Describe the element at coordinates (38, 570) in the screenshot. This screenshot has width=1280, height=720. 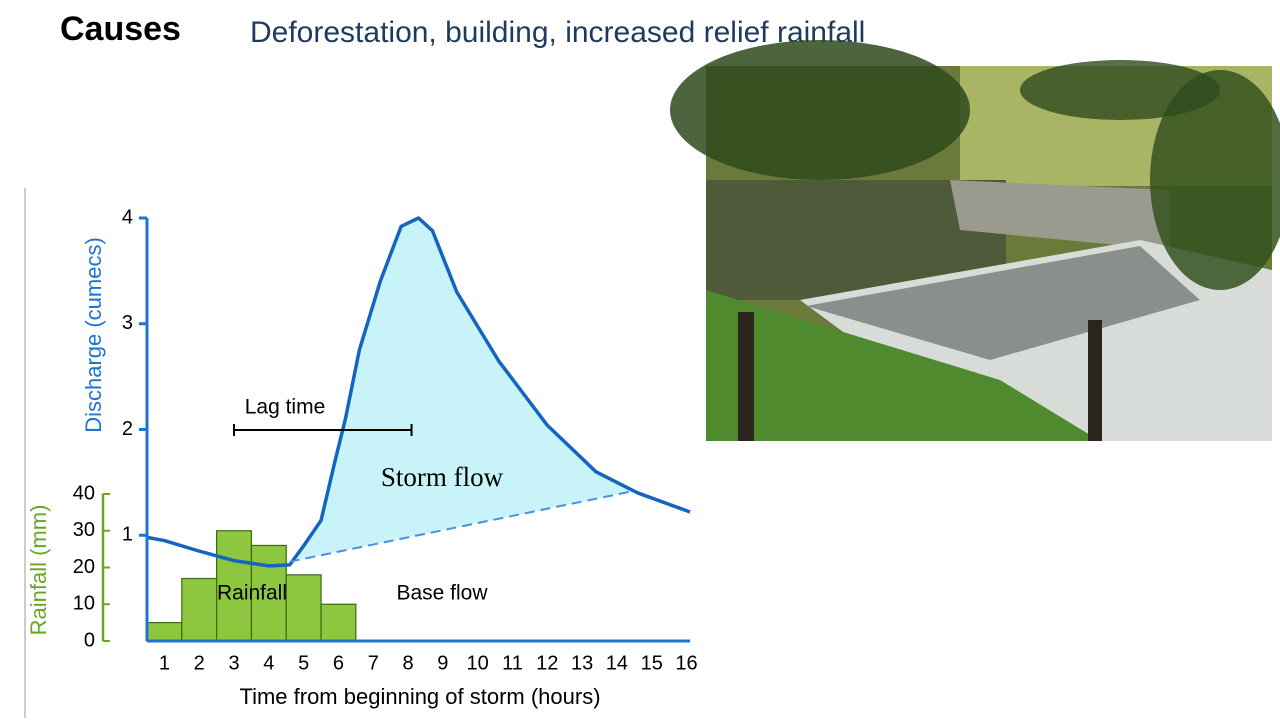
I see `y2-axis-label: Rainfall (mm)` at that location.